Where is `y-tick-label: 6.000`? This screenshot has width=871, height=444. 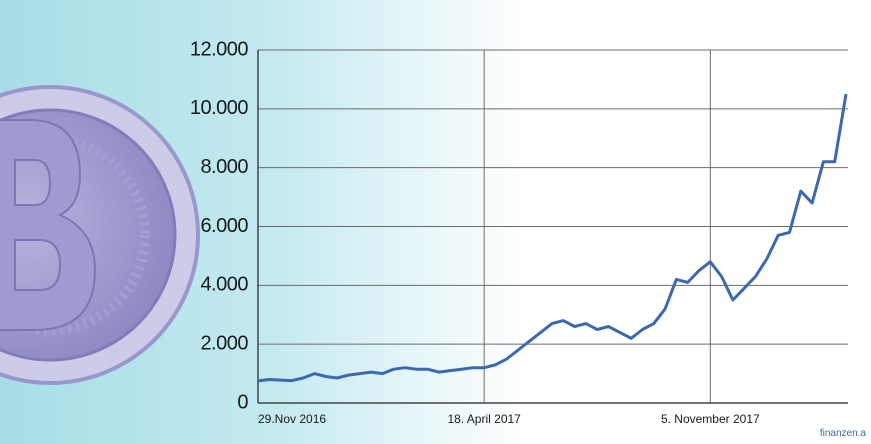
y-tick-label: 6.000 is located at coordinates (224, 226).